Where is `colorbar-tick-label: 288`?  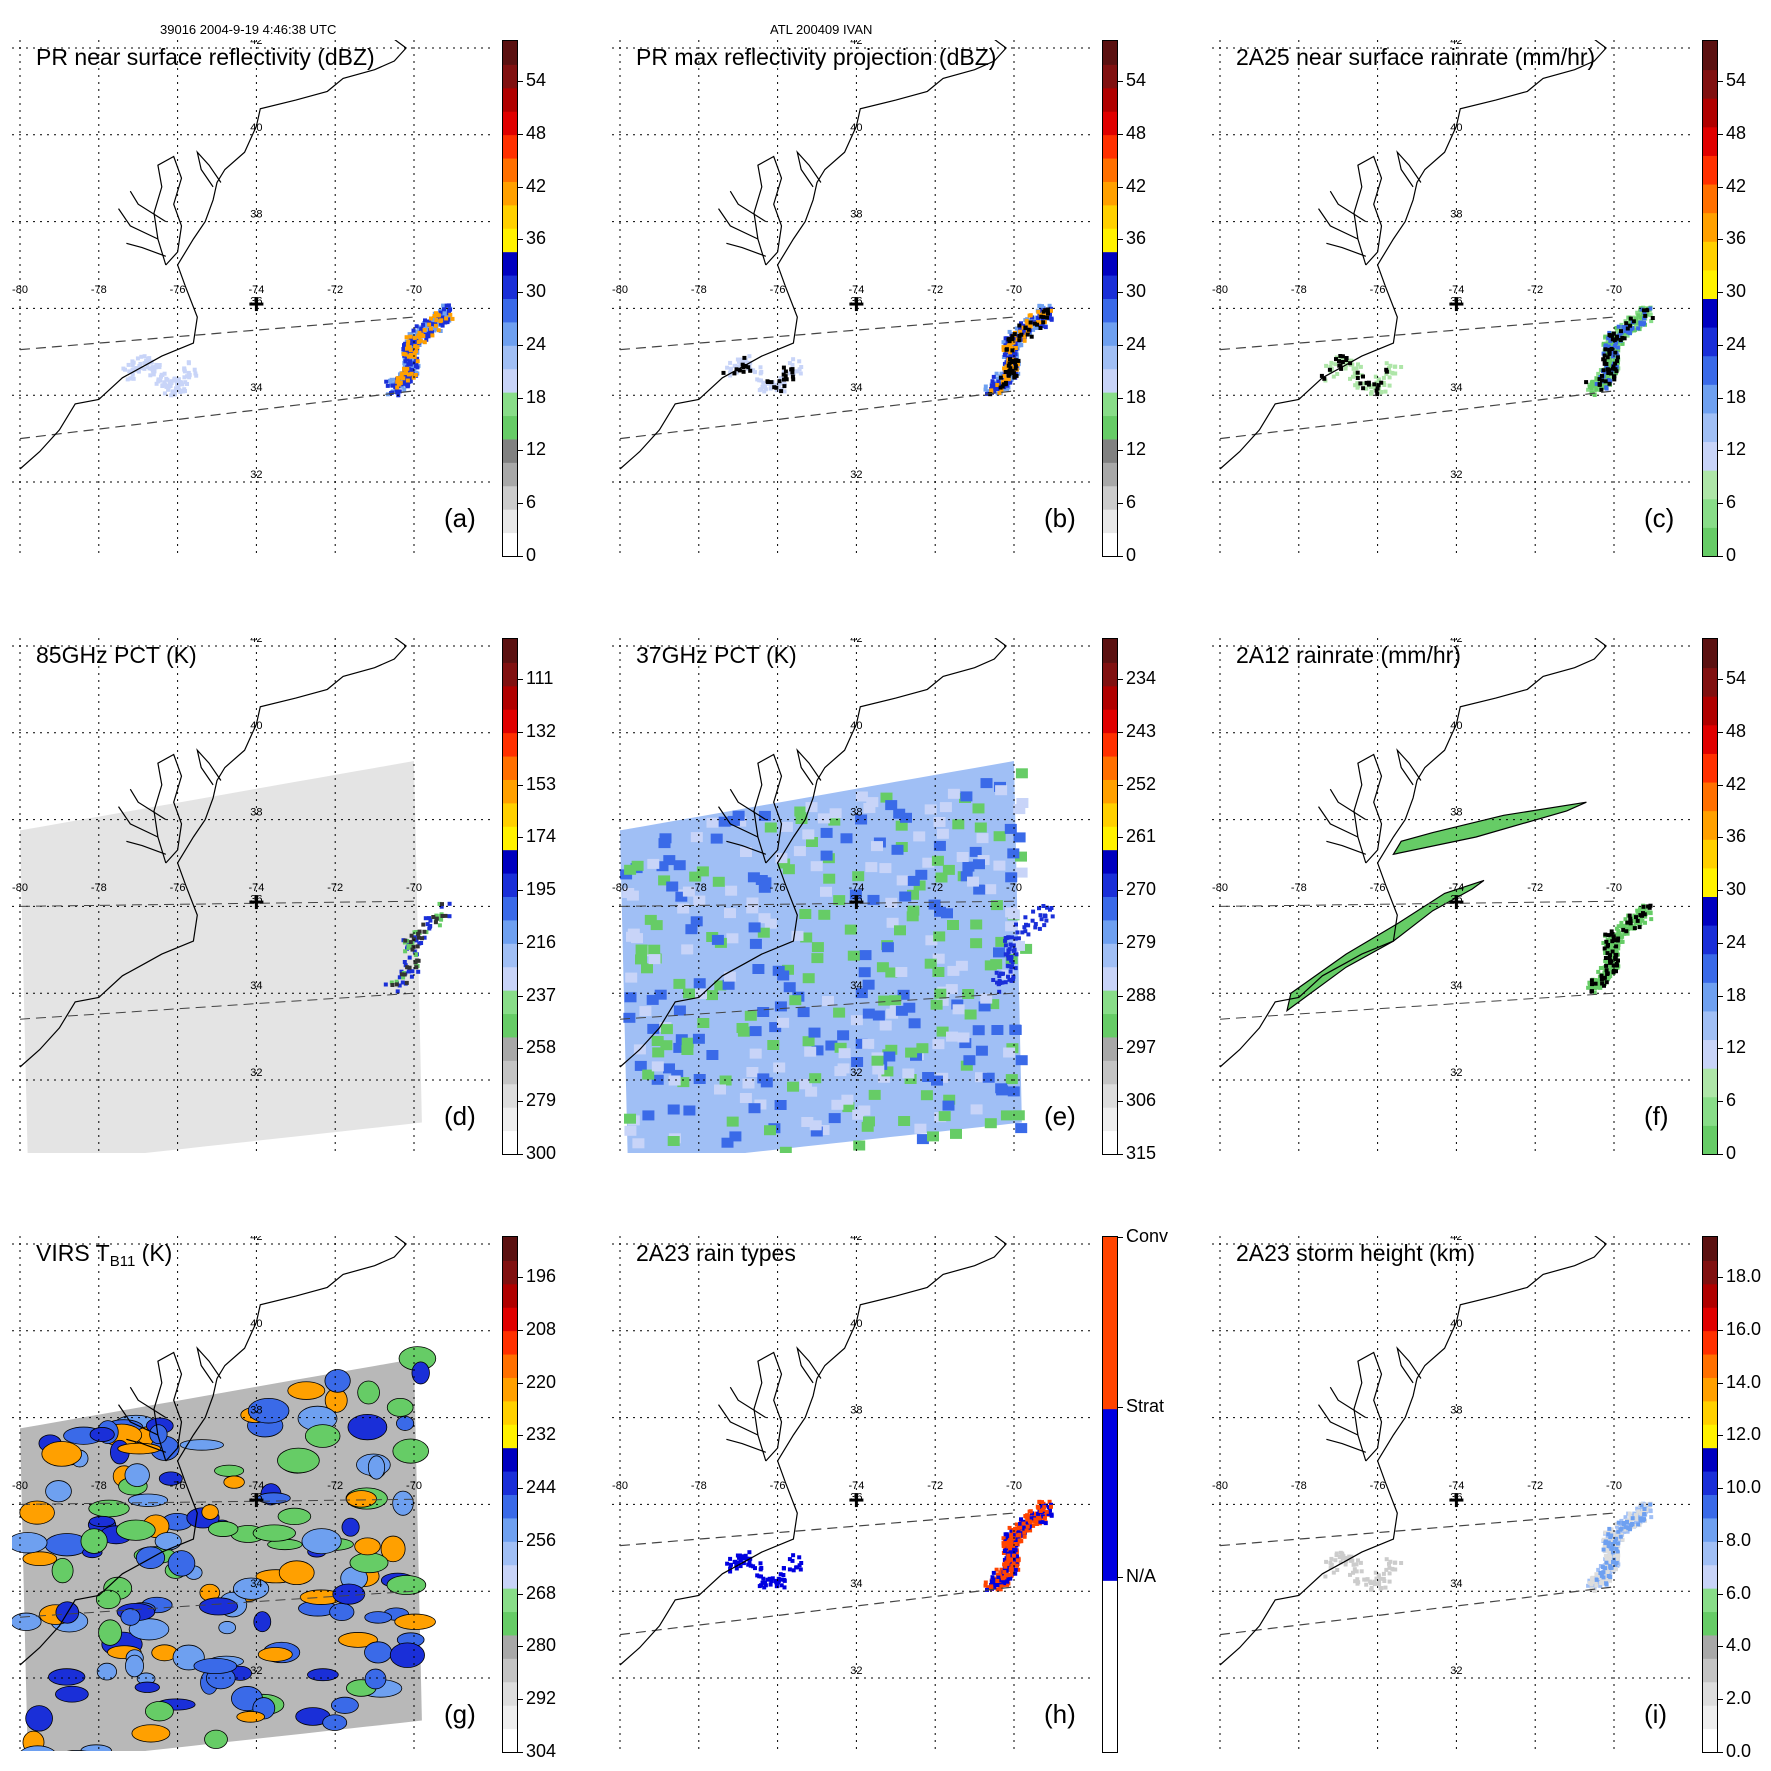
colorbar-tick-label: 288 is located at coordinates (1137, 994).